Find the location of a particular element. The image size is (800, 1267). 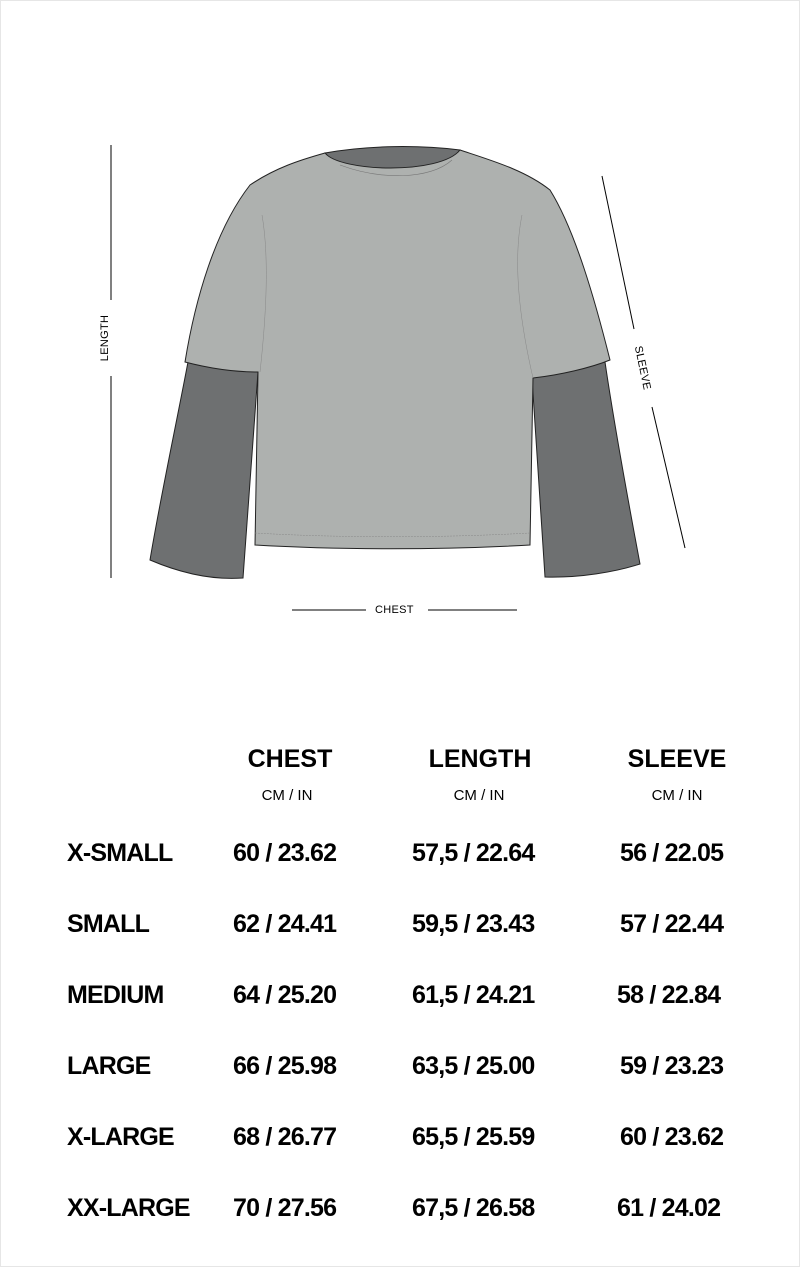

sleeve-line-top is located at coordinates (618, 252).